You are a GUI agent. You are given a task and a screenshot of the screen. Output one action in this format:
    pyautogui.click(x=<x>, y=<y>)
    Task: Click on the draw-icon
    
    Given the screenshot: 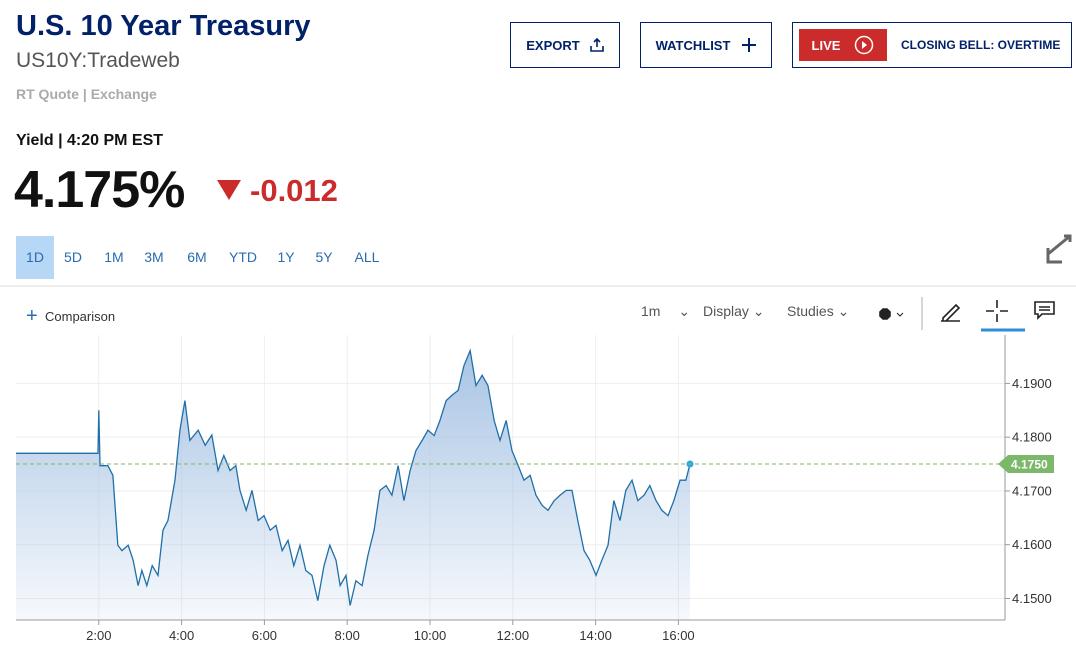 What is the action you would take?
    pyautogui.click(x=951, y=312)
    